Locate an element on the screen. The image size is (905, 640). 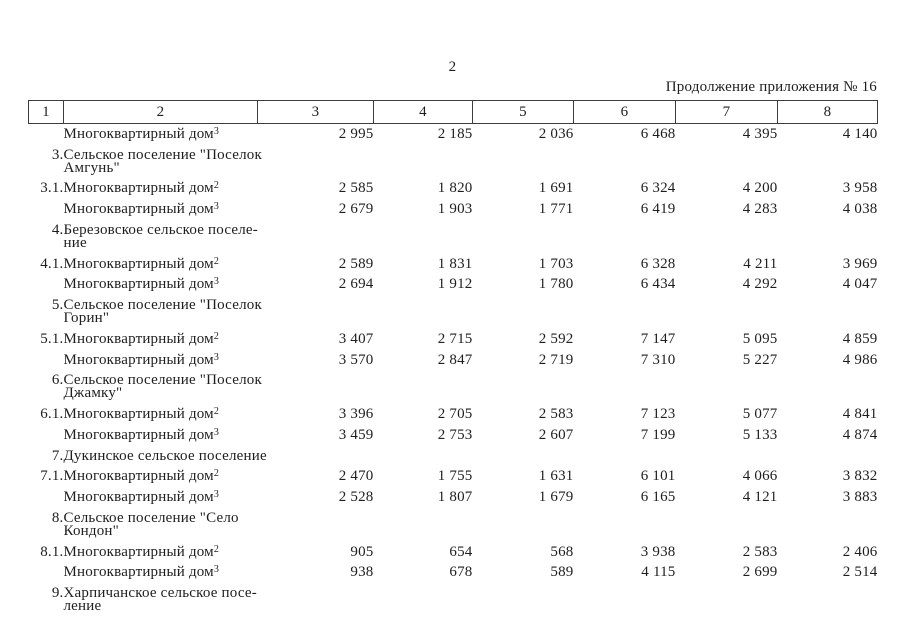
value-cell: 5 077 is located at coordinates (760, 413).